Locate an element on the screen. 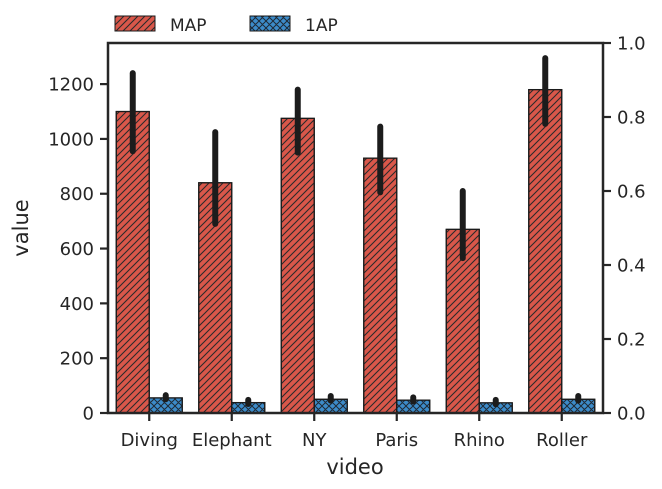 Image resolution: width=662 pixels, height=489 pixels. bar-hatch-map-roller is located at coordinates (545, 251).